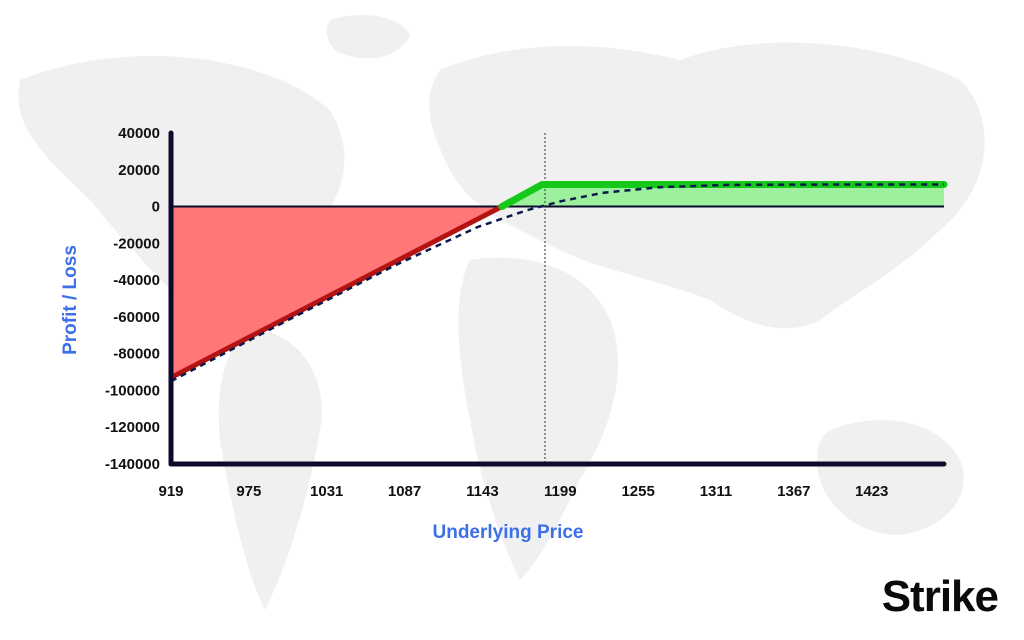 The width and height of the screenshot is (1024, 640). Describe the element at coordinates (156, 207) in the screenshot. I see `y-tick-label: 0` at that location.